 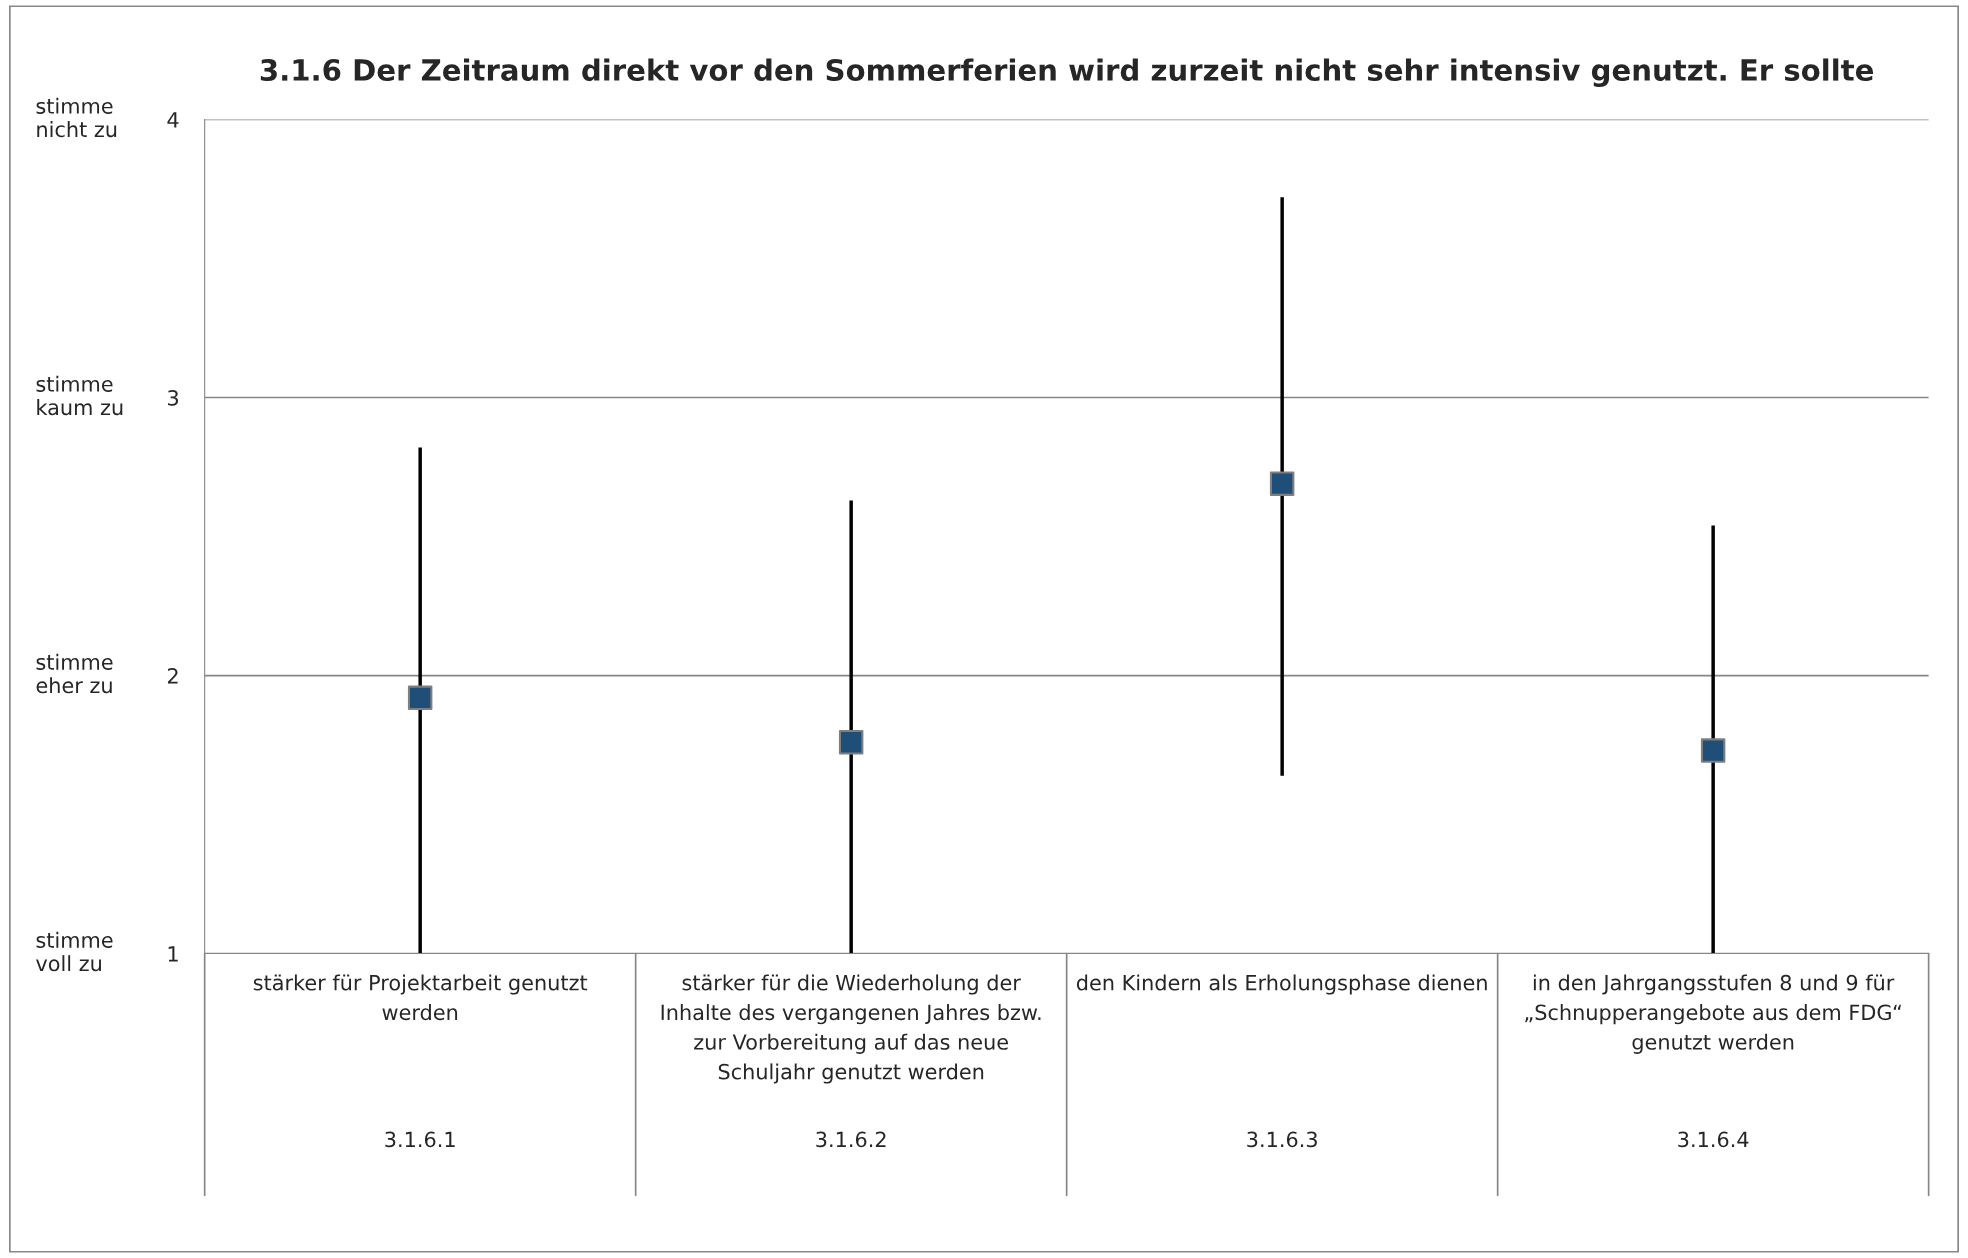 I want to click on text: stärker für Projektarbeit genutzt werden, so click(x=420, y=997).